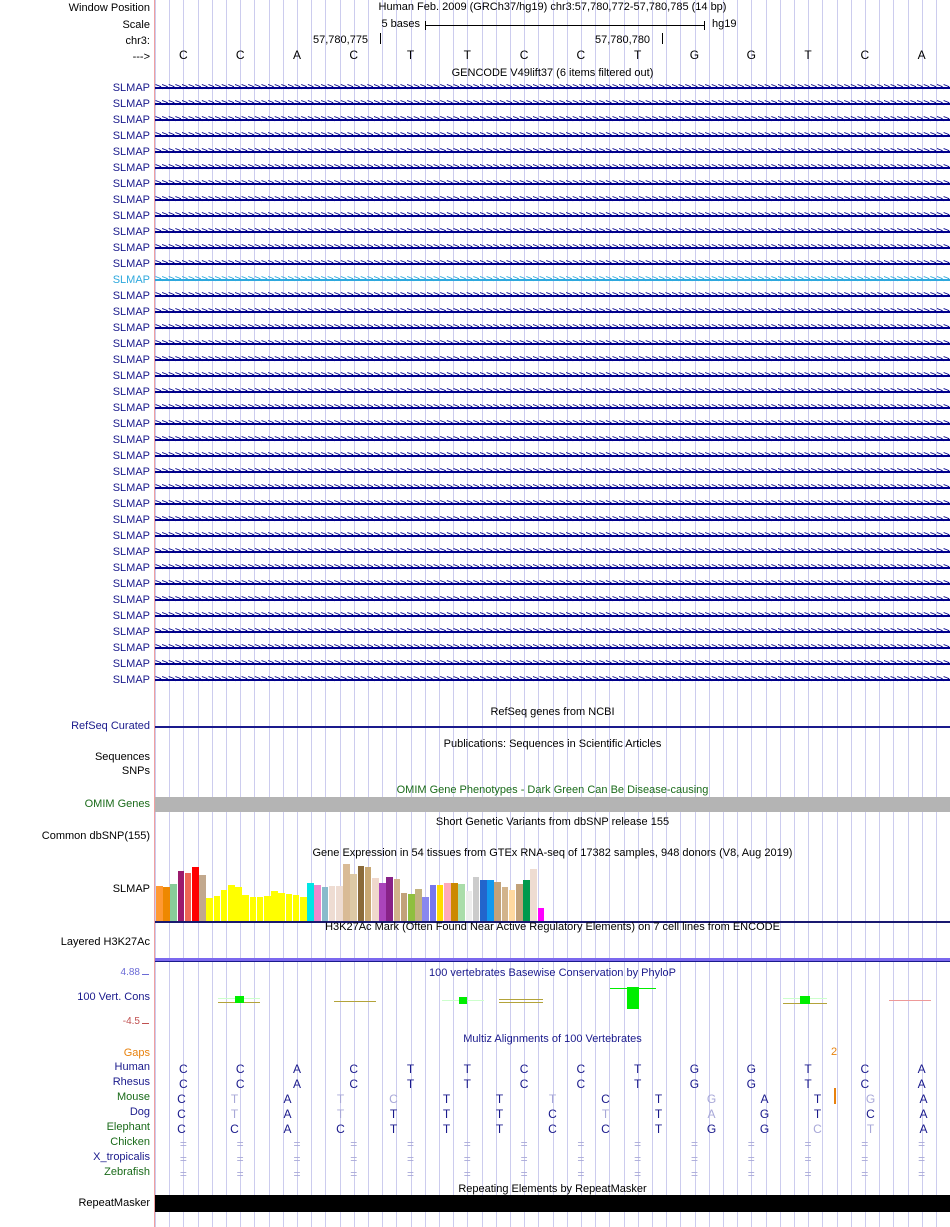 This screenshot has height=1227, width=950. I want to click on gaps-label: Gaps, so click(136, 1053).